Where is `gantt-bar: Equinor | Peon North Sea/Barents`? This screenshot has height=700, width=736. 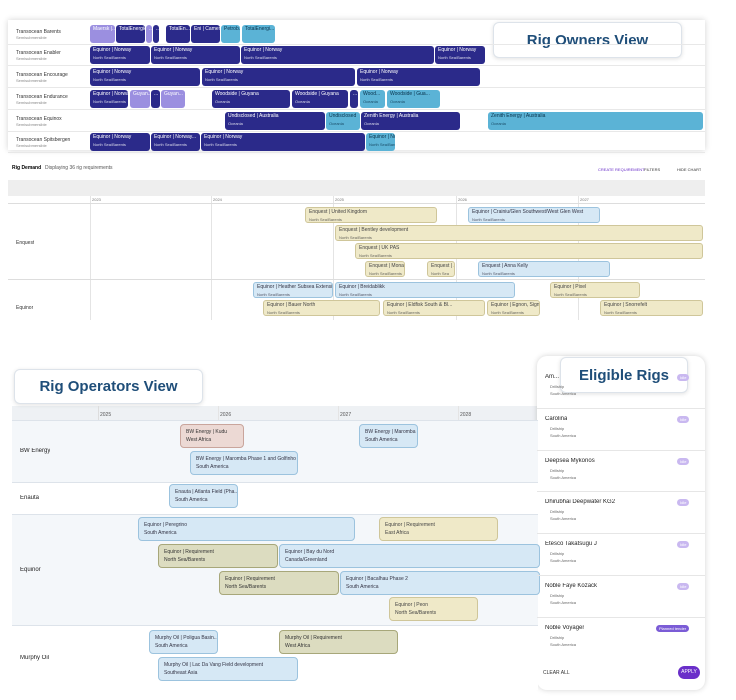
gantt-bar: Equinor | Peon North Sea/Barents is located at coordinates (433, 609).